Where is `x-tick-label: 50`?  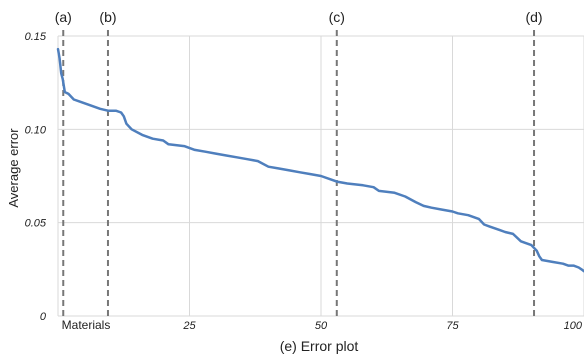
x-tick-label: 50 is located at coordinates (321, 326).